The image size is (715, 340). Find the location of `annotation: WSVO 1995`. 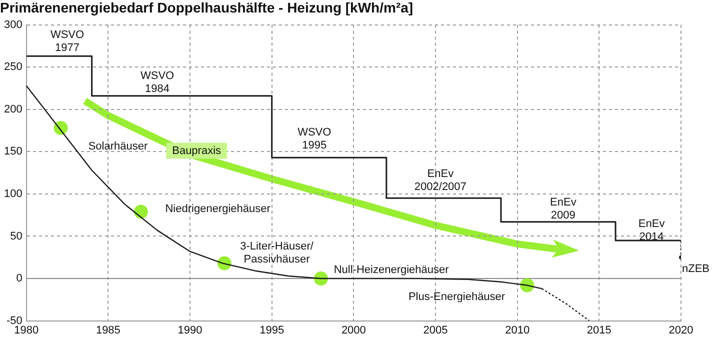

annotation: WSVO 1995 is located at coordinates (315, 139).